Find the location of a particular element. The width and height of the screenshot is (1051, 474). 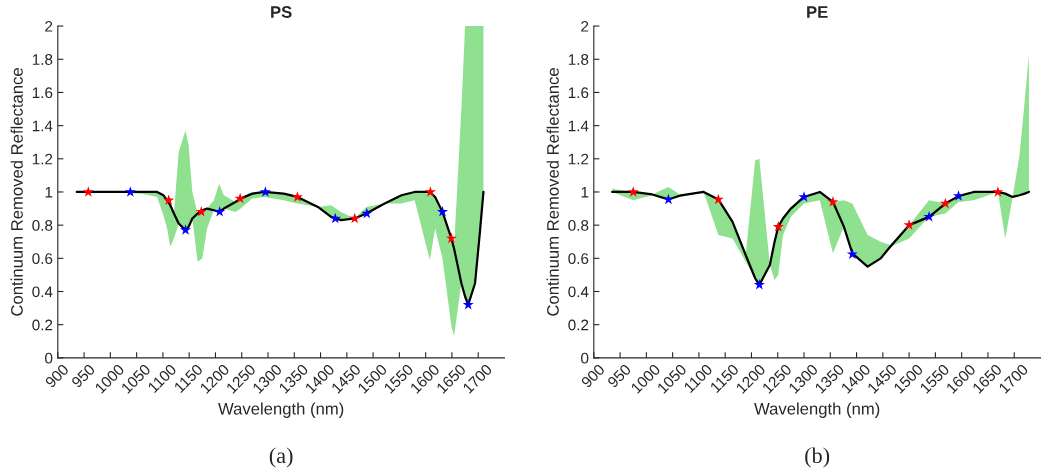

text: (b) is located at coordinates (817, 457).